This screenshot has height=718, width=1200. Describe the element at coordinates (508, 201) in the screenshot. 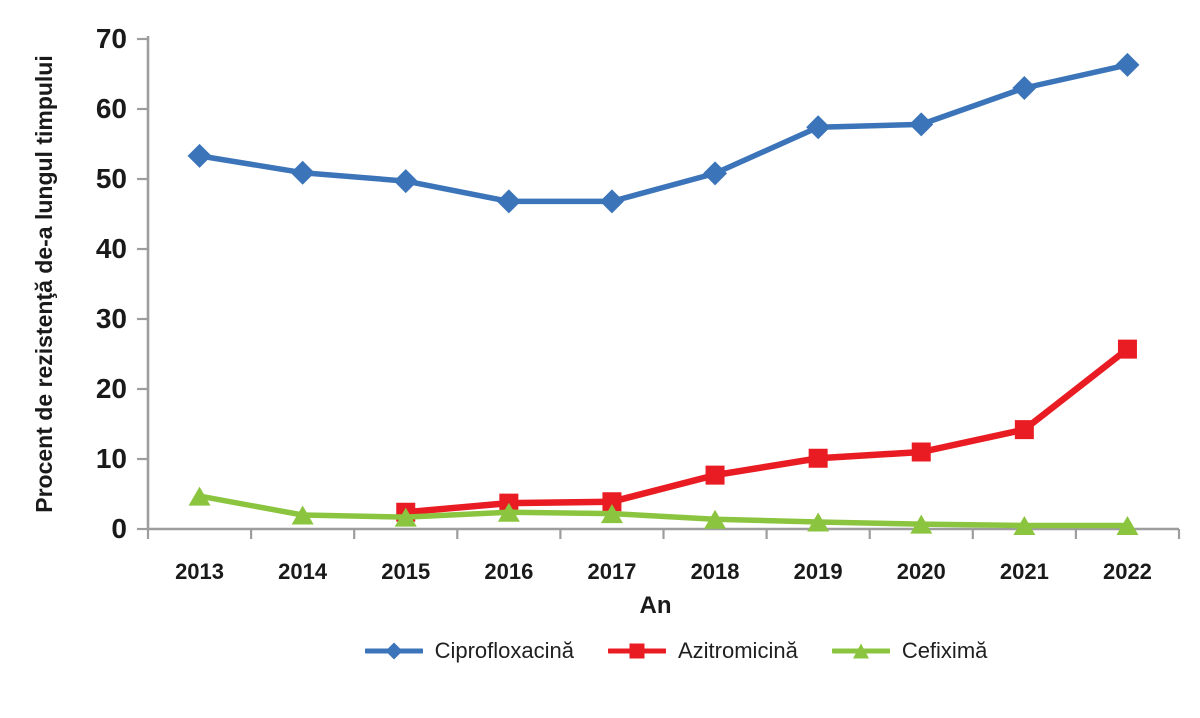

I see `marker-ciprofloxacina-2016` at that location.